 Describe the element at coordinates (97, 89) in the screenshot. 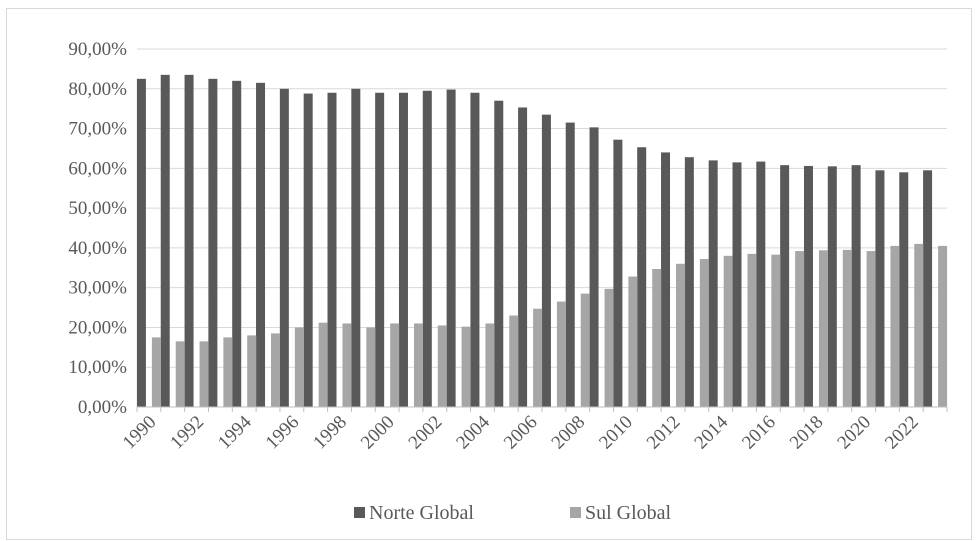

I see `y-tick-label: 80,00%` at that location.